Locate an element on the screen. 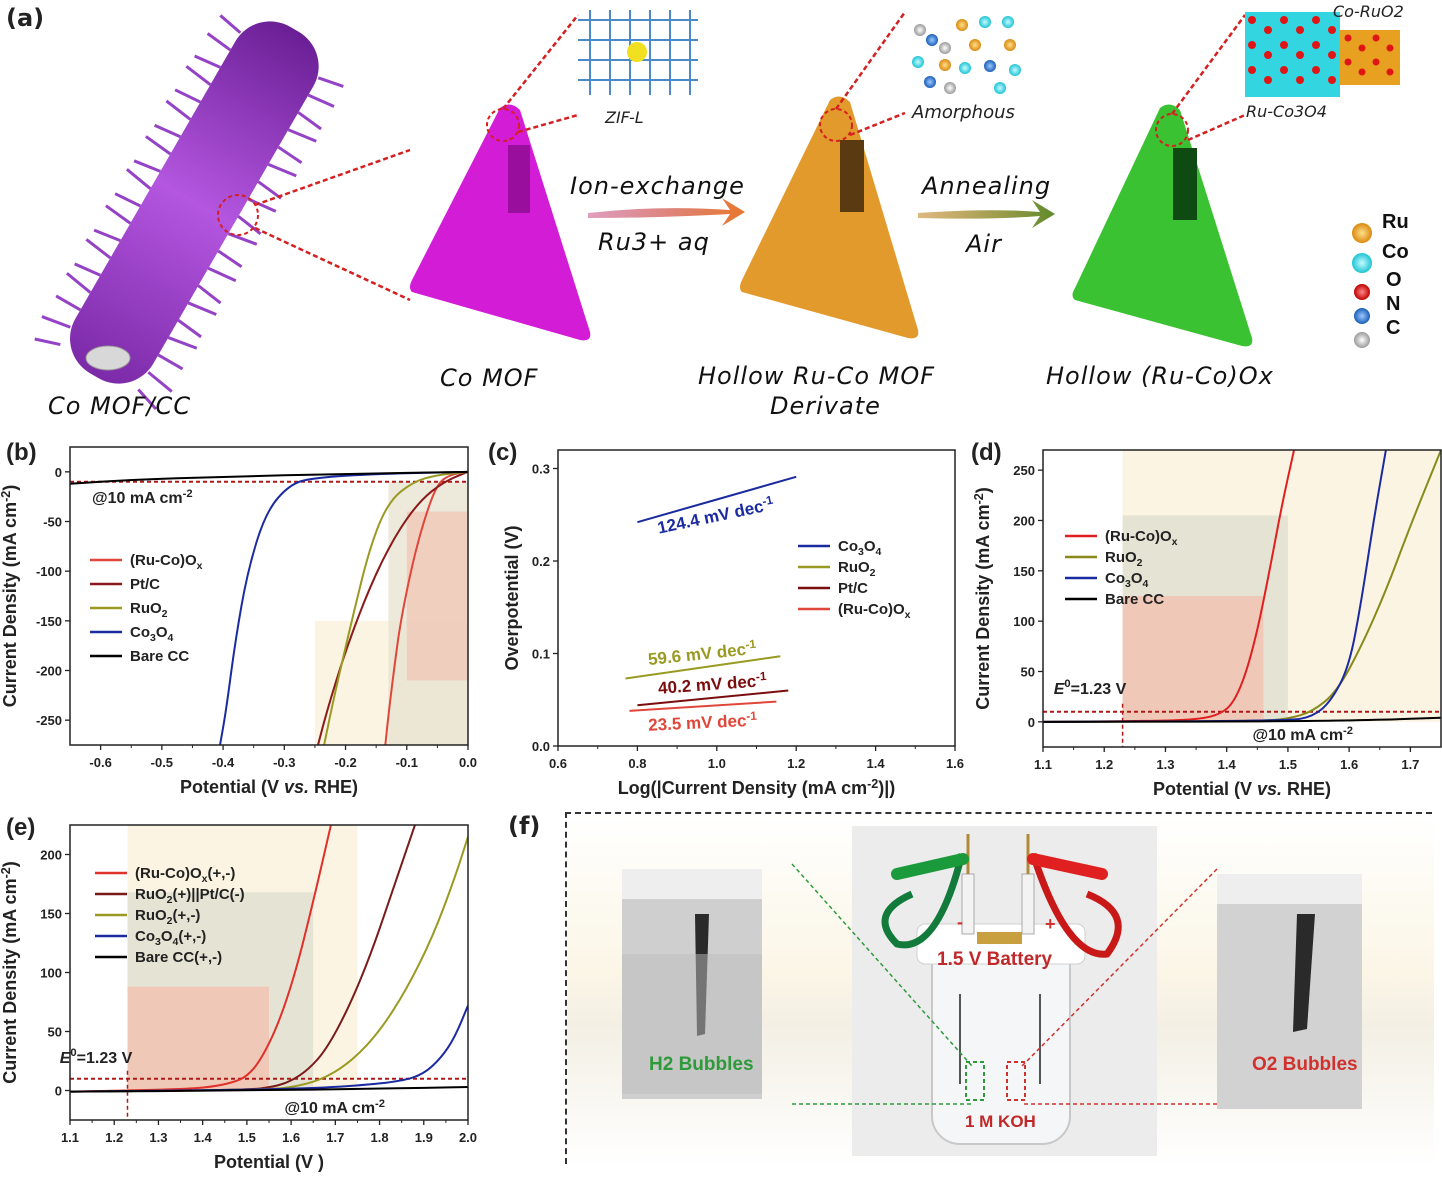 This screenshot has height=1180, width=1442. legend-label-4: Bare CC(+,-) is located at coordinates (178, 957).